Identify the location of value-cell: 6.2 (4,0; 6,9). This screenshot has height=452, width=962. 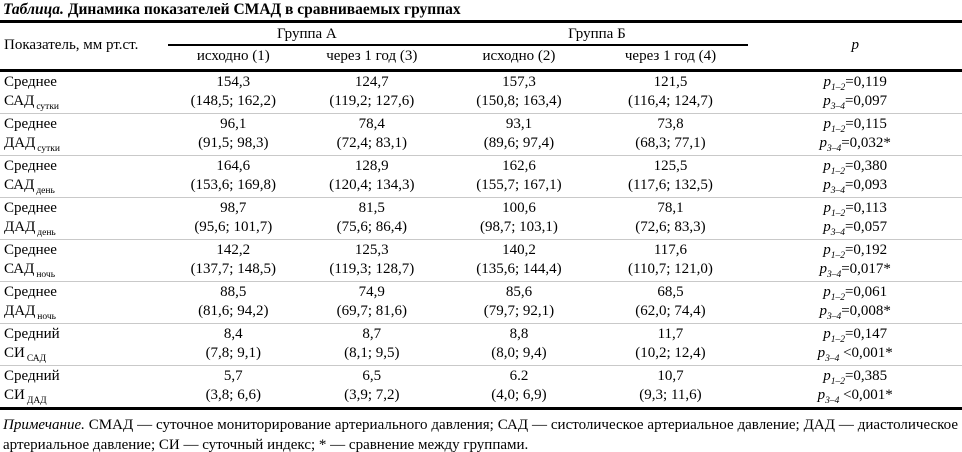
(518, 386).